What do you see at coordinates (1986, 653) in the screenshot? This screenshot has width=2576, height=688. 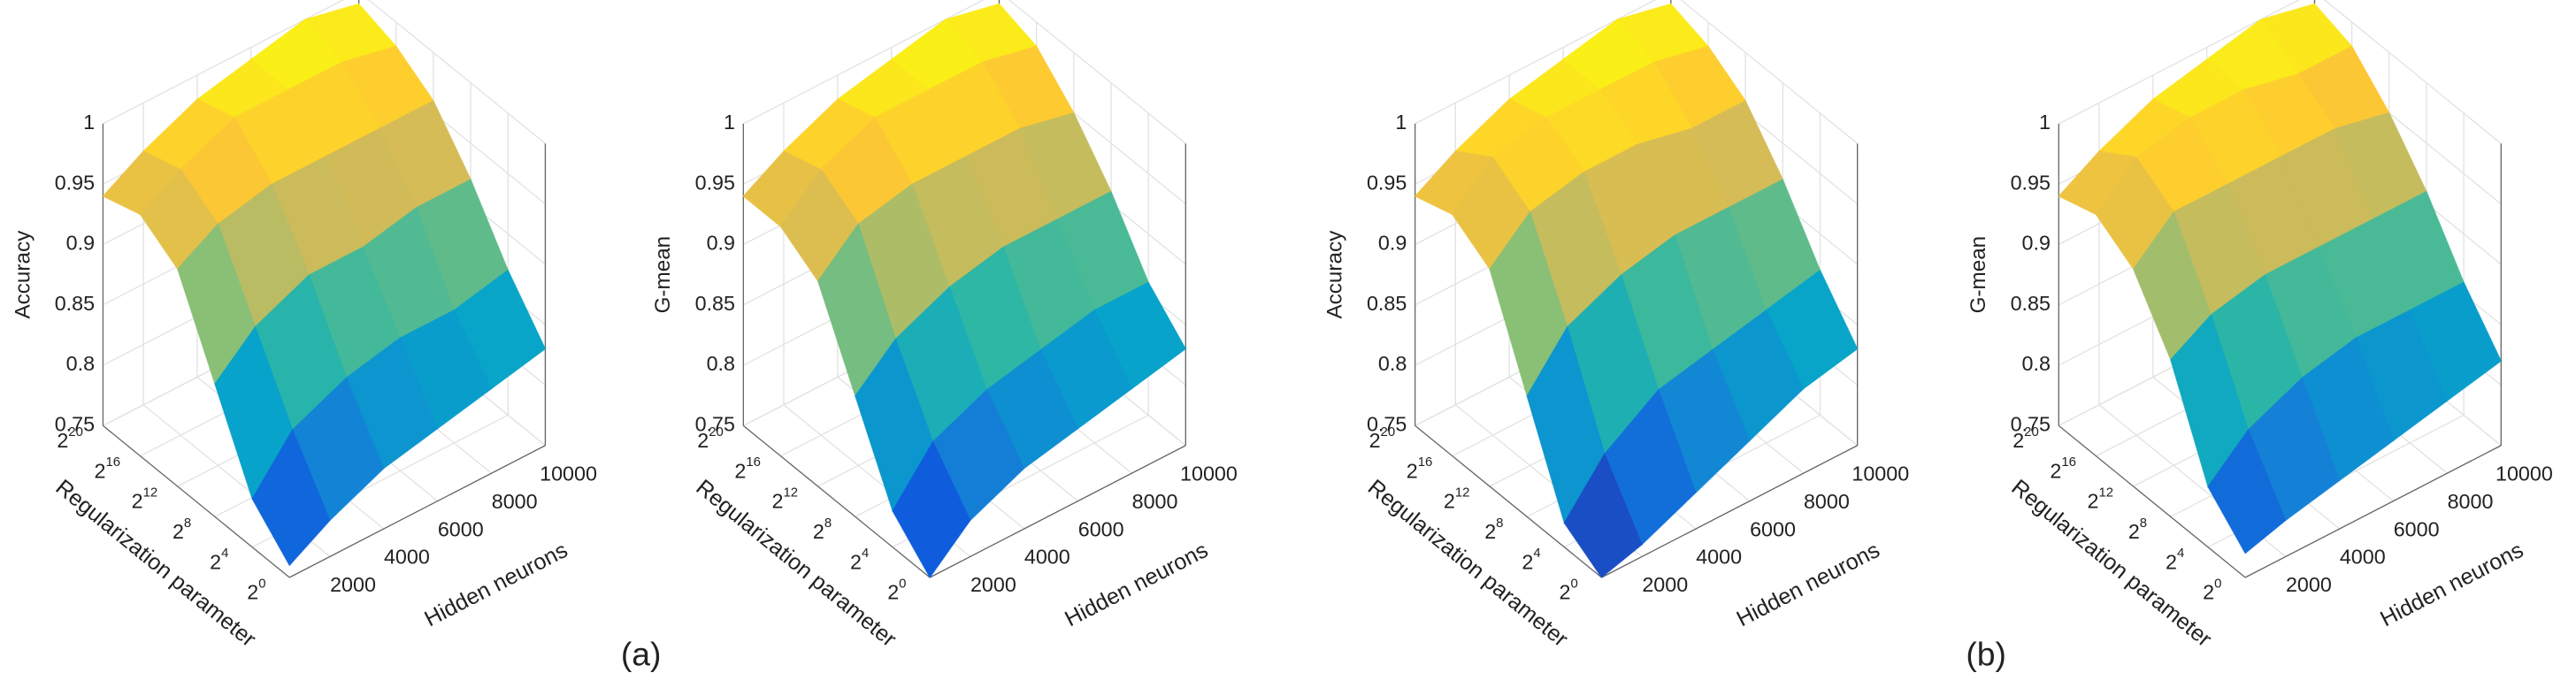 I see `panel-label: (b)` at bounding box center [1986, 653].